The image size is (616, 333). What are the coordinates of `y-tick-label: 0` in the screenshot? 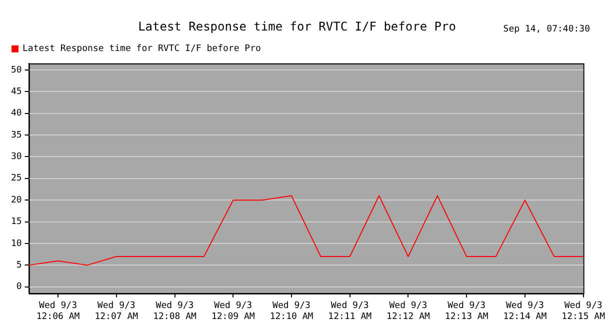 It's located at (19, 287).